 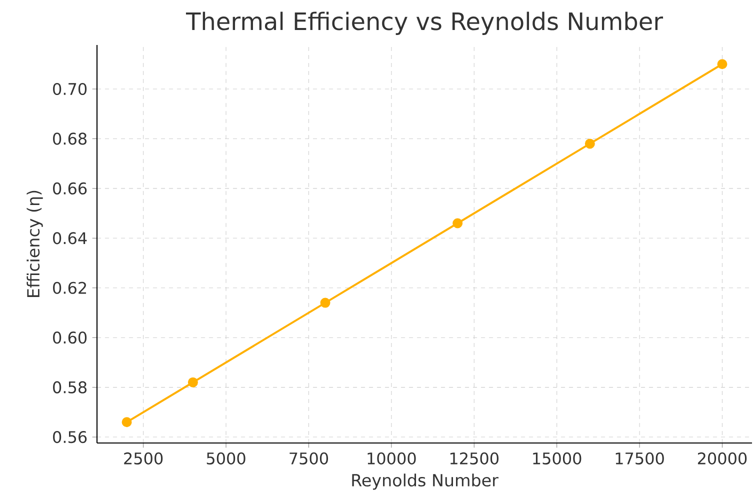 I want to click on chart-title: Thermal Efficiency vs Reynolds Number, so click(x=425, y=23).